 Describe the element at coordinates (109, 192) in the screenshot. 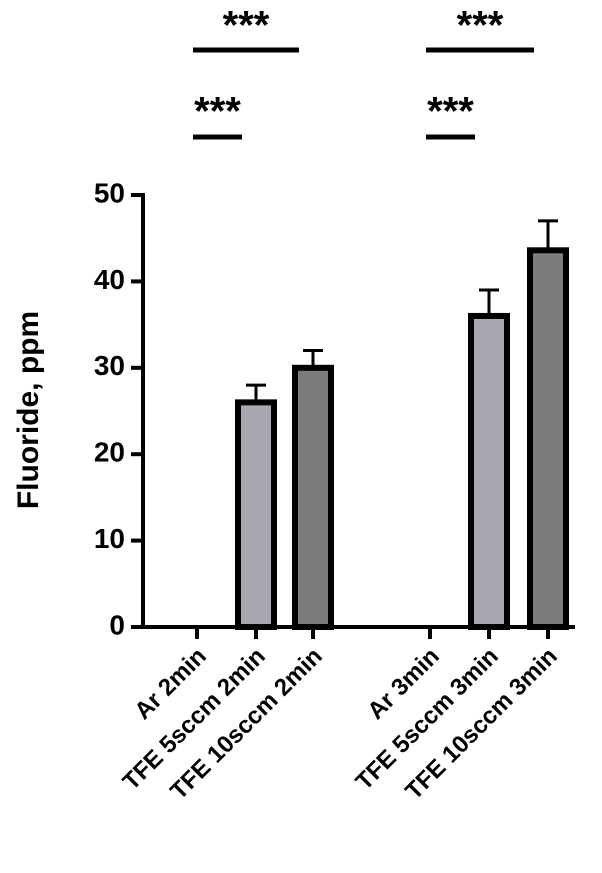

I see `y-tick-label: 50` at that location.